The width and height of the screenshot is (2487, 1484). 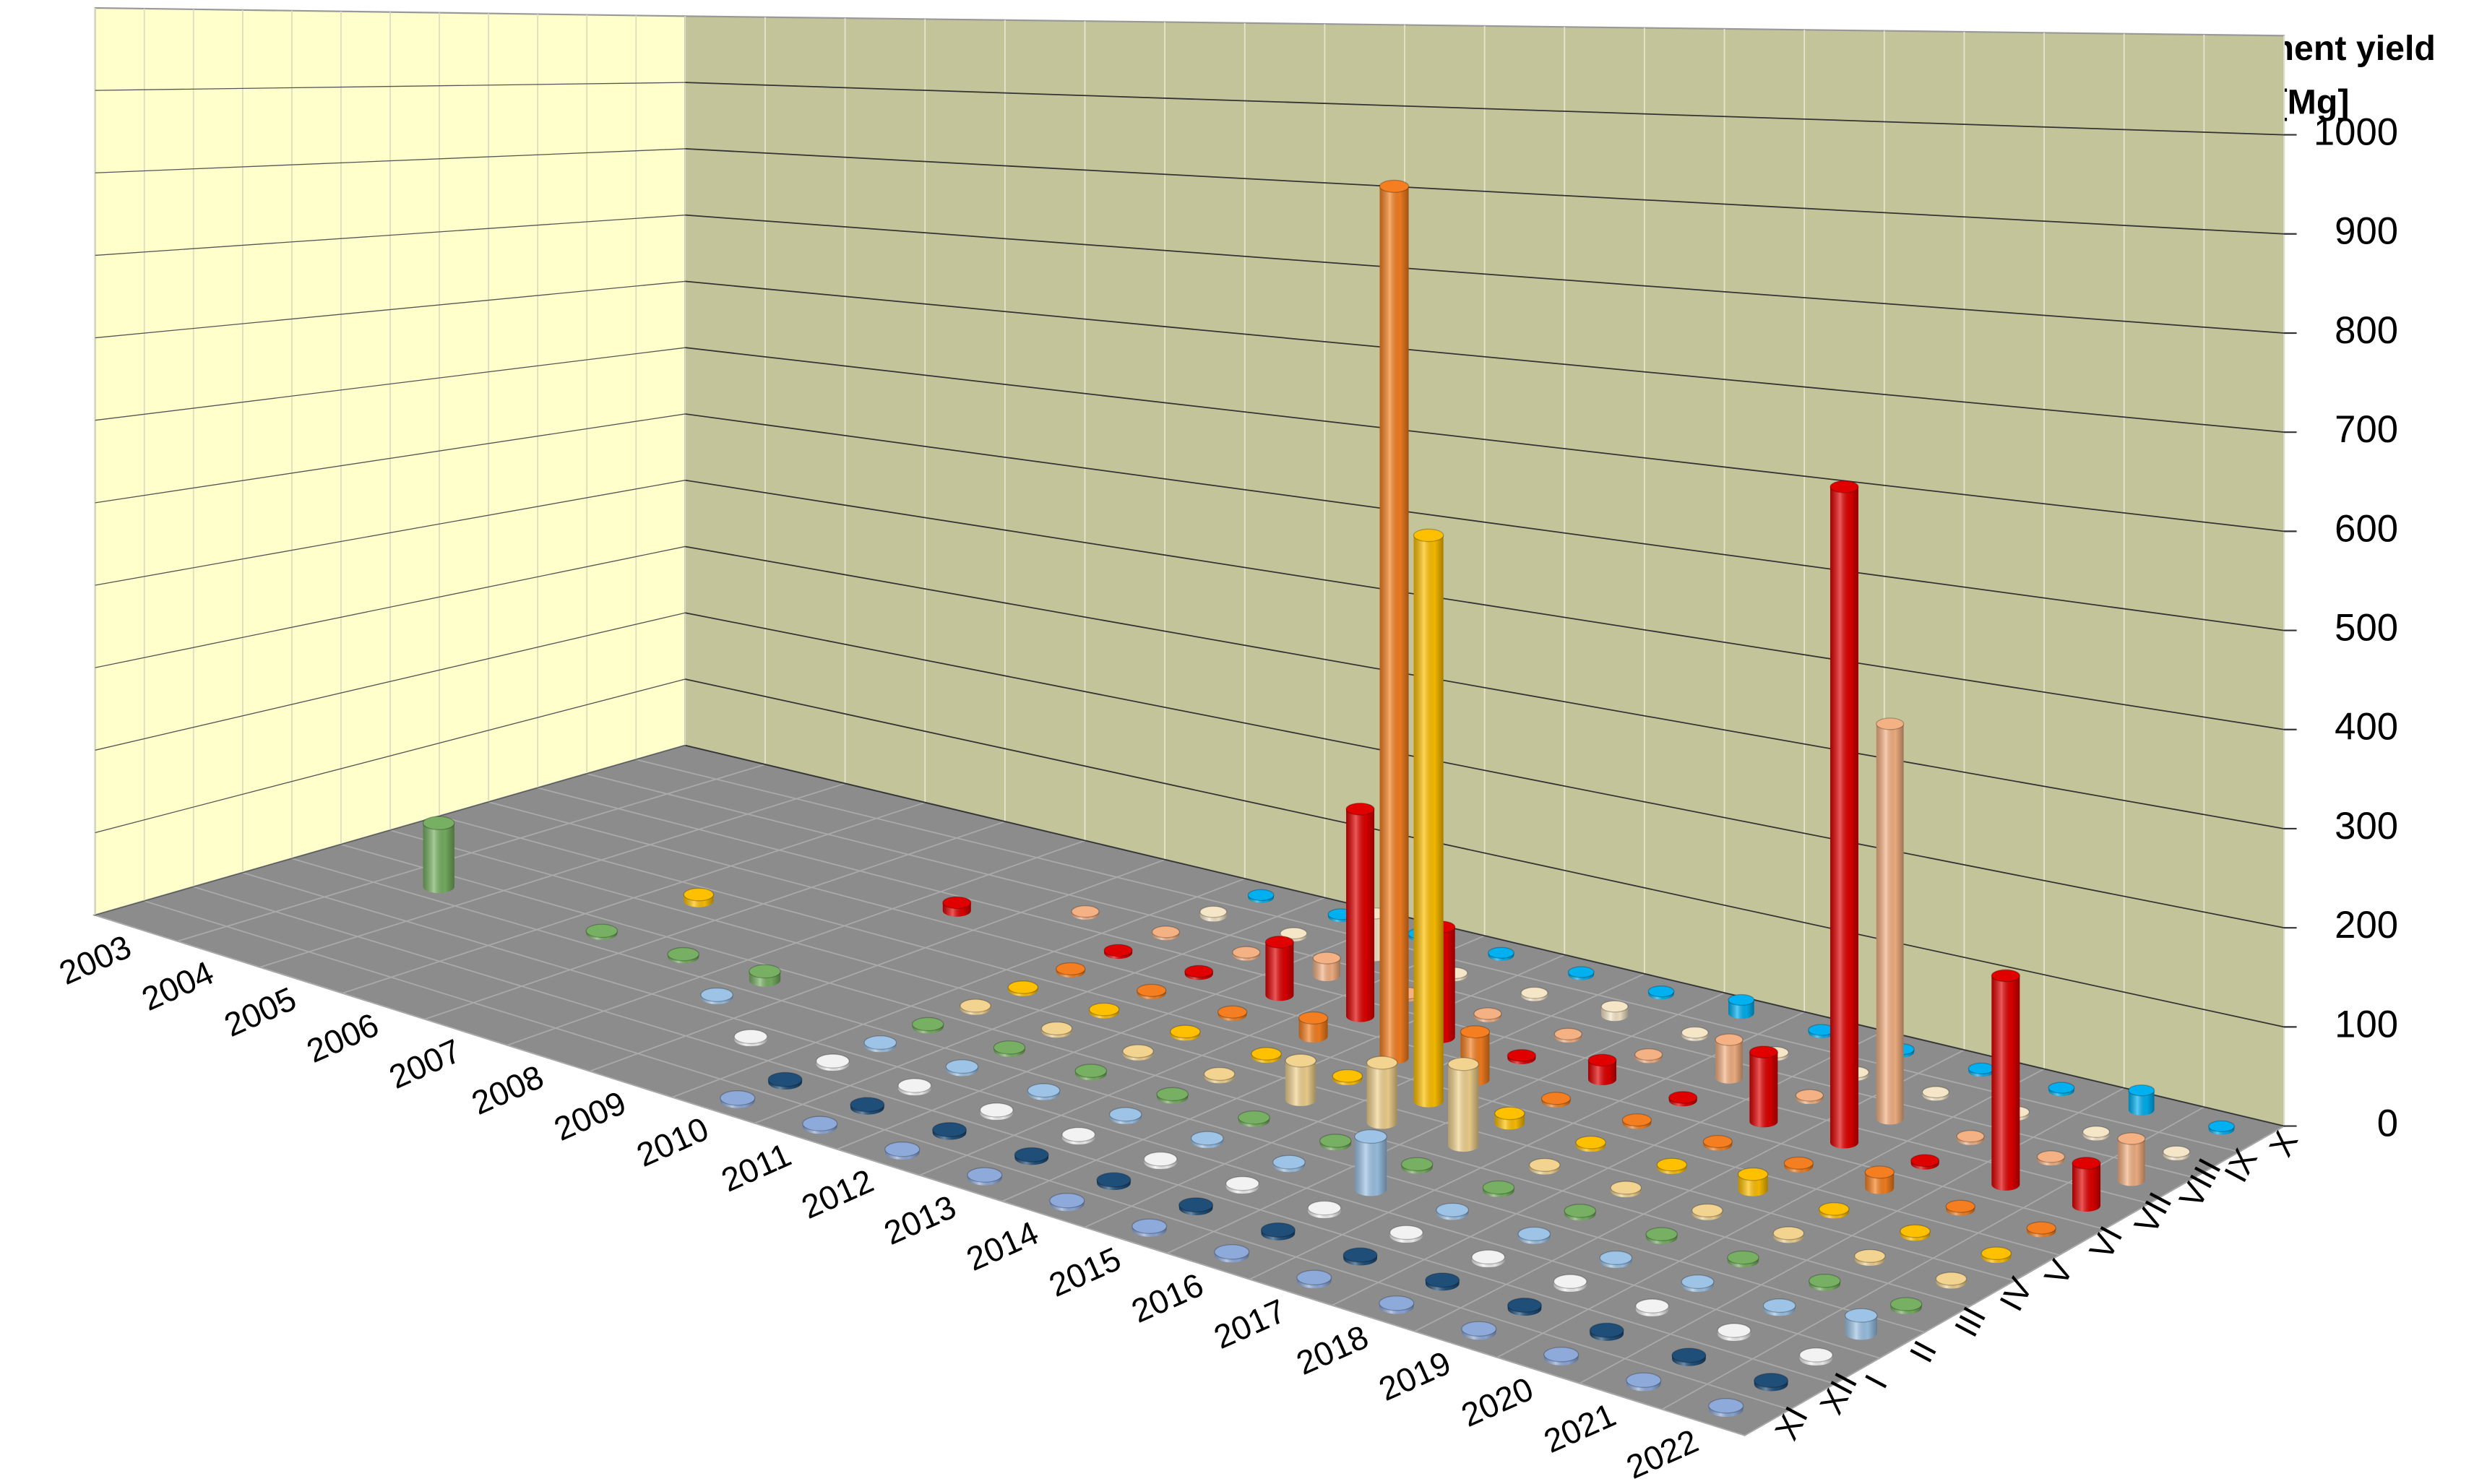 I want to click on x-tick-label: 2020, so click(x=1497, y=1402).